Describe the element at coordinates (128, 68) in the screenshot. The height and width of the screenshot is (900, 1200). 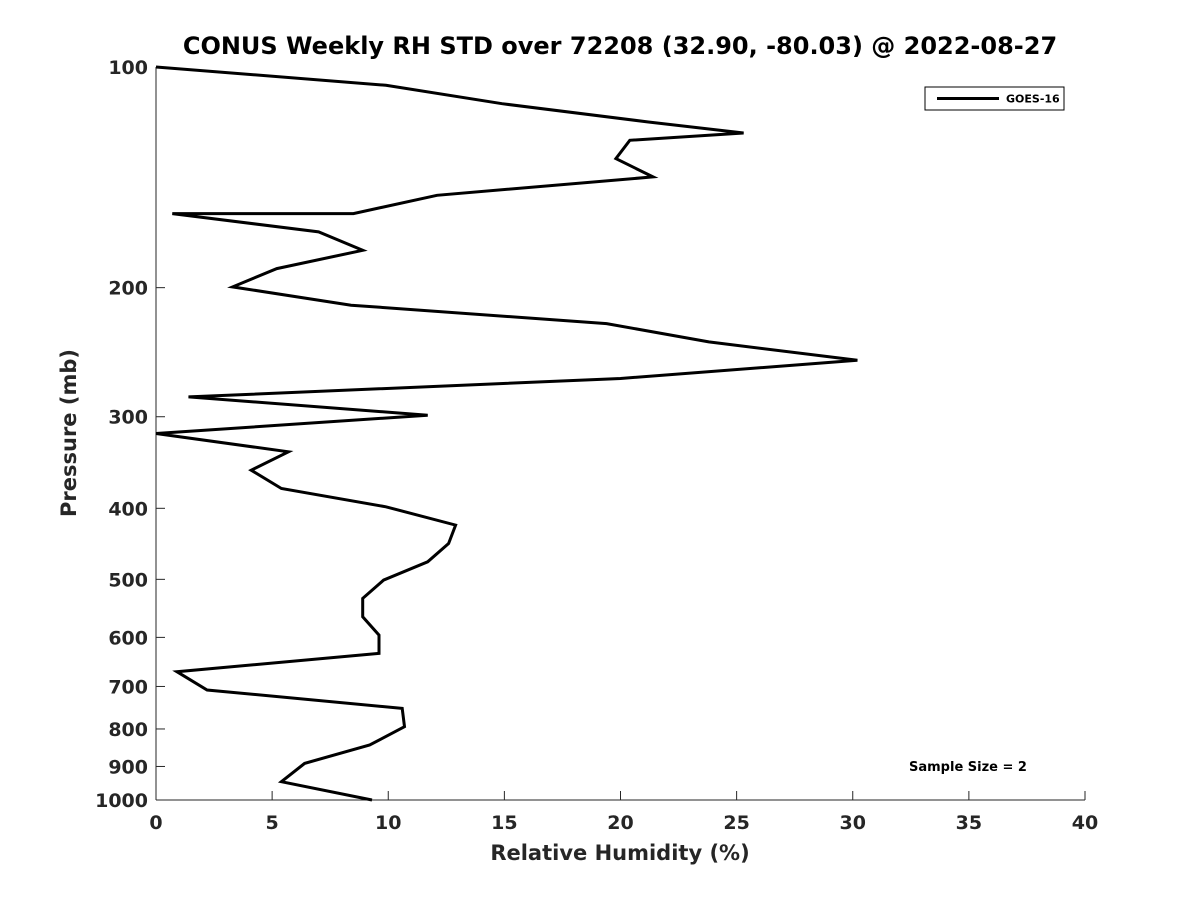
I see `y-tick-label: 100` at that location.